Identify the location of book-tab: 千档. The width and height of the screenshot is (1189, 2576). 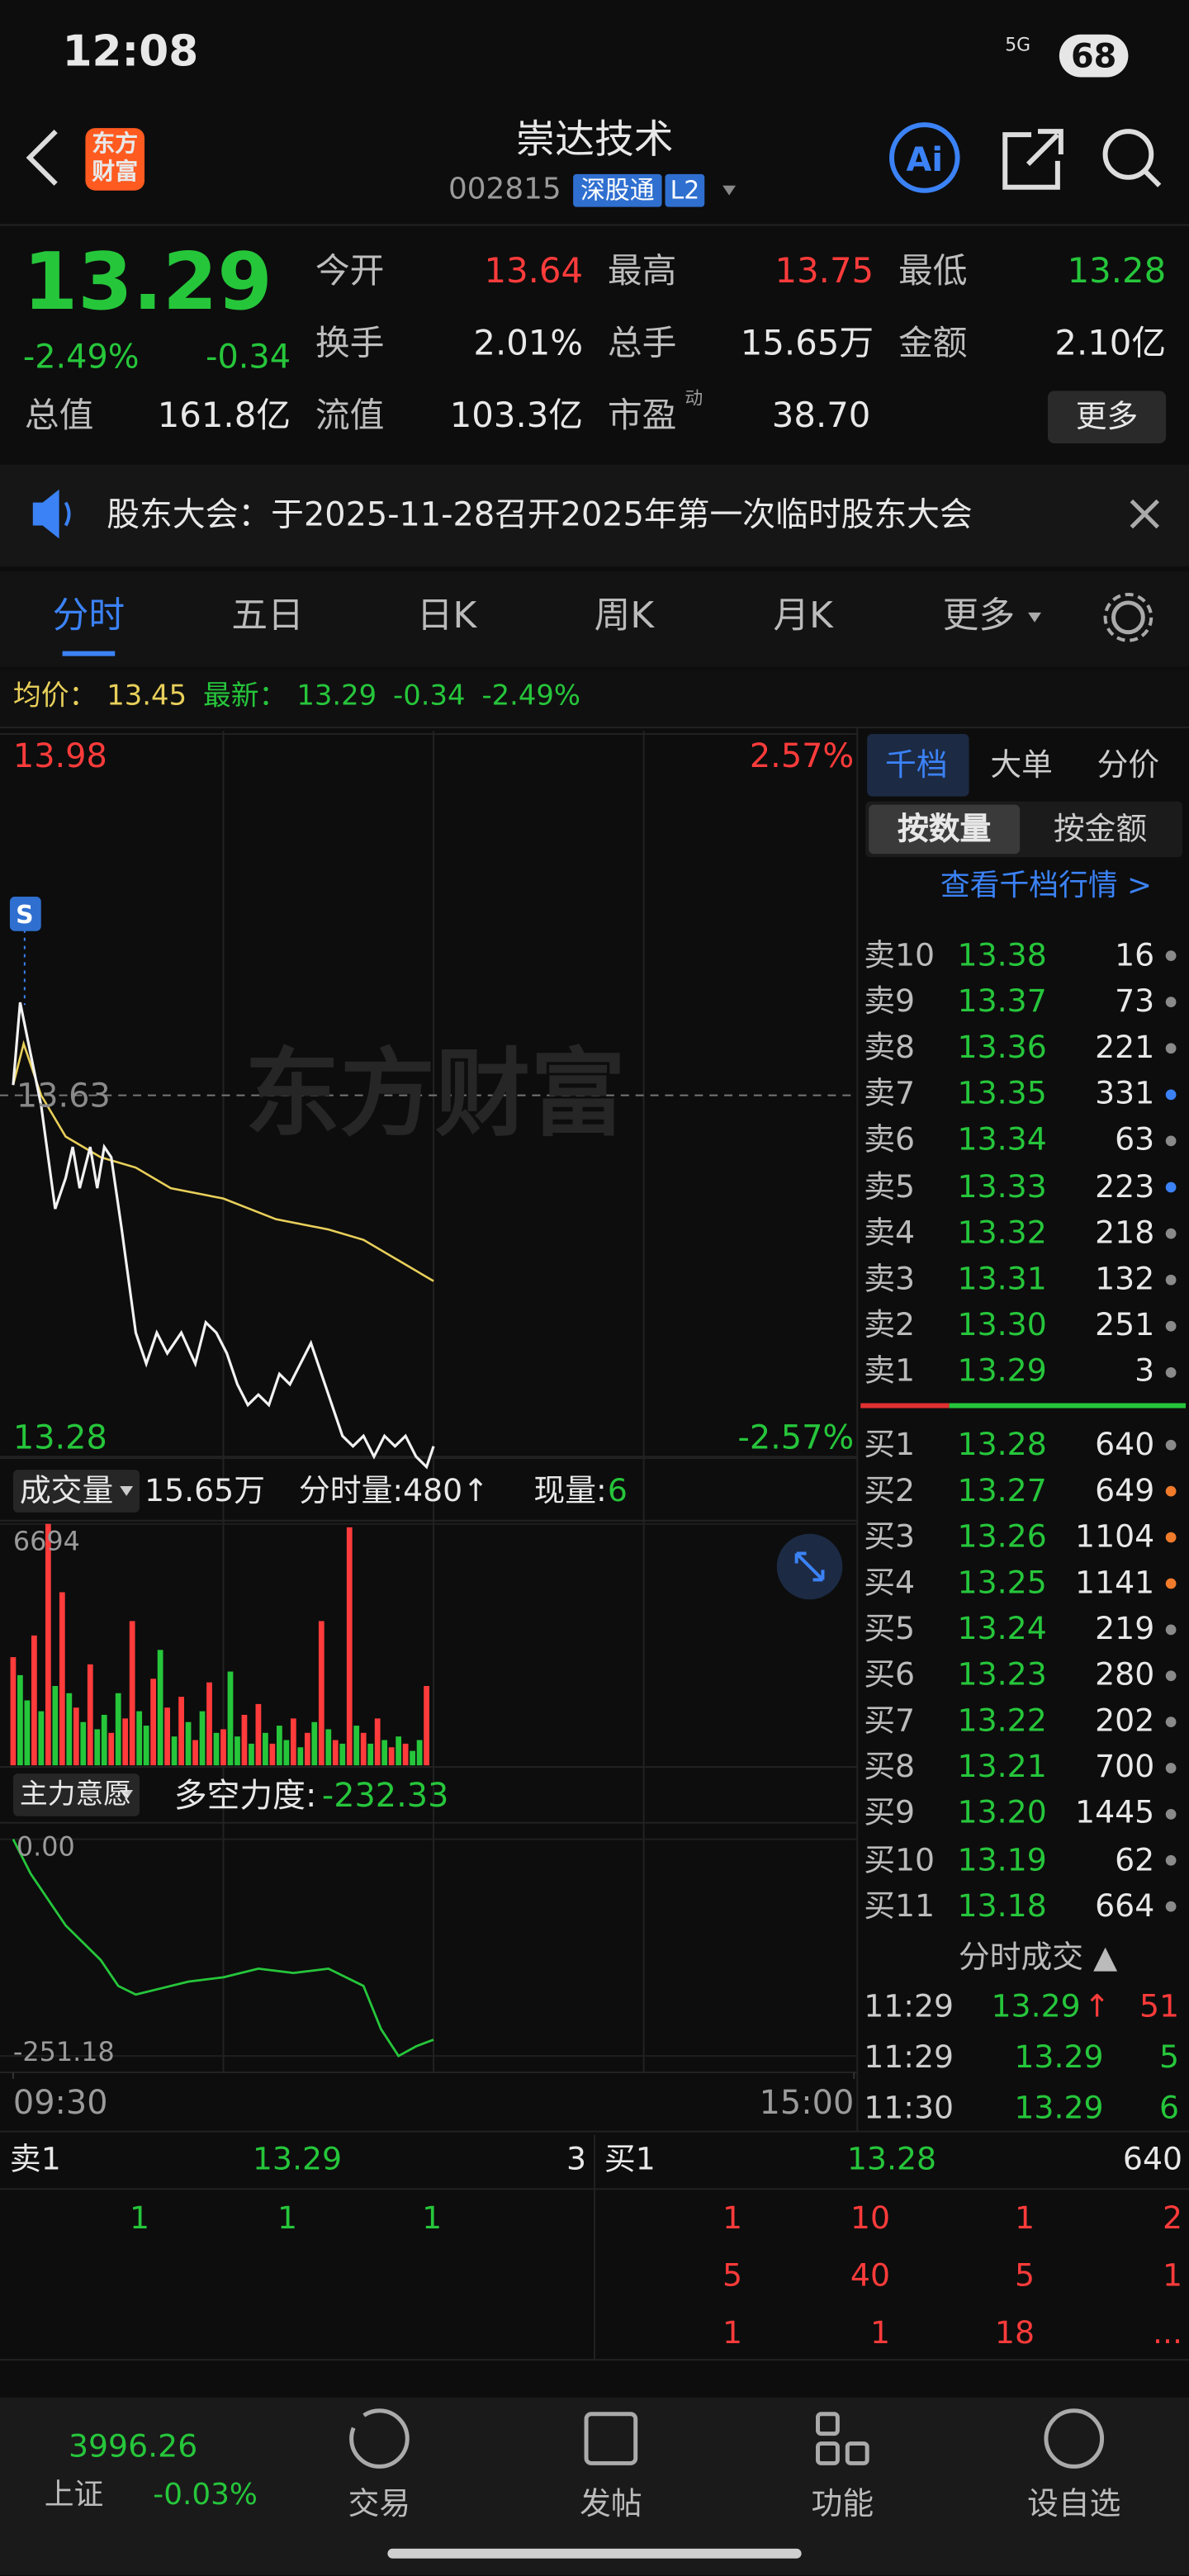
(916, 764).